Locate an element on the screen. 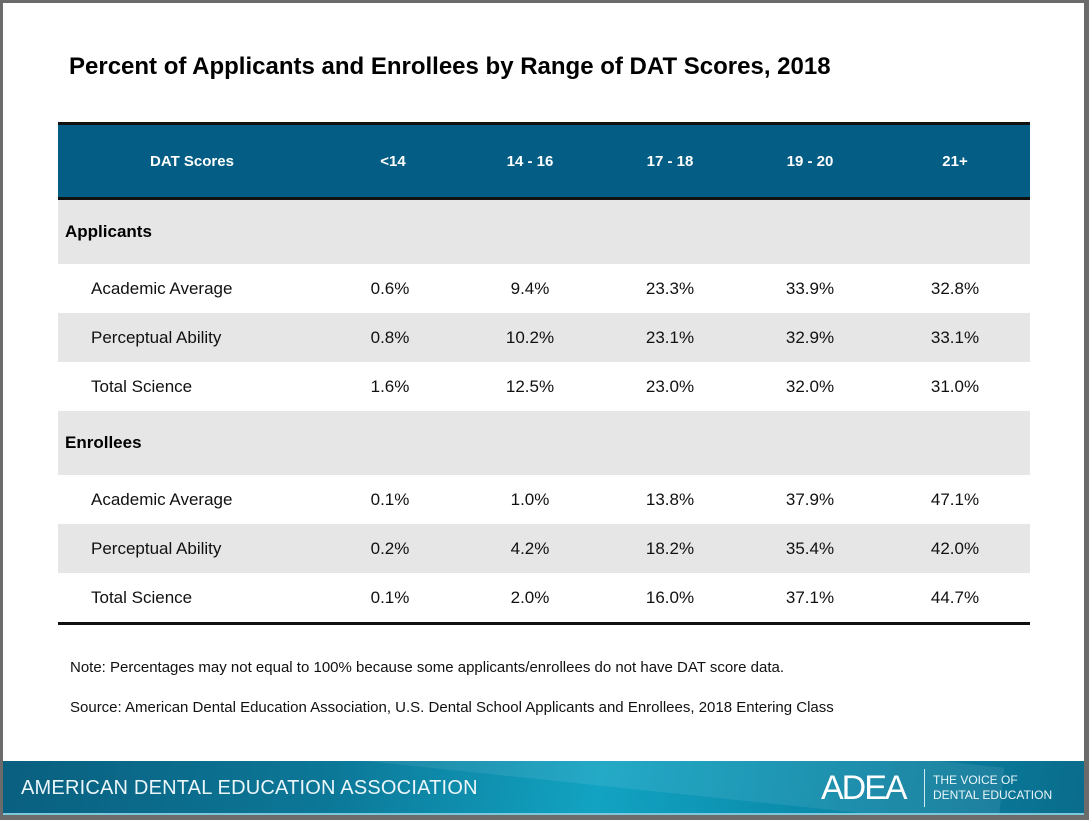 This screenshot has width=1089, height=820. cell-value: 4.2% is located at coordinates (530, 548).